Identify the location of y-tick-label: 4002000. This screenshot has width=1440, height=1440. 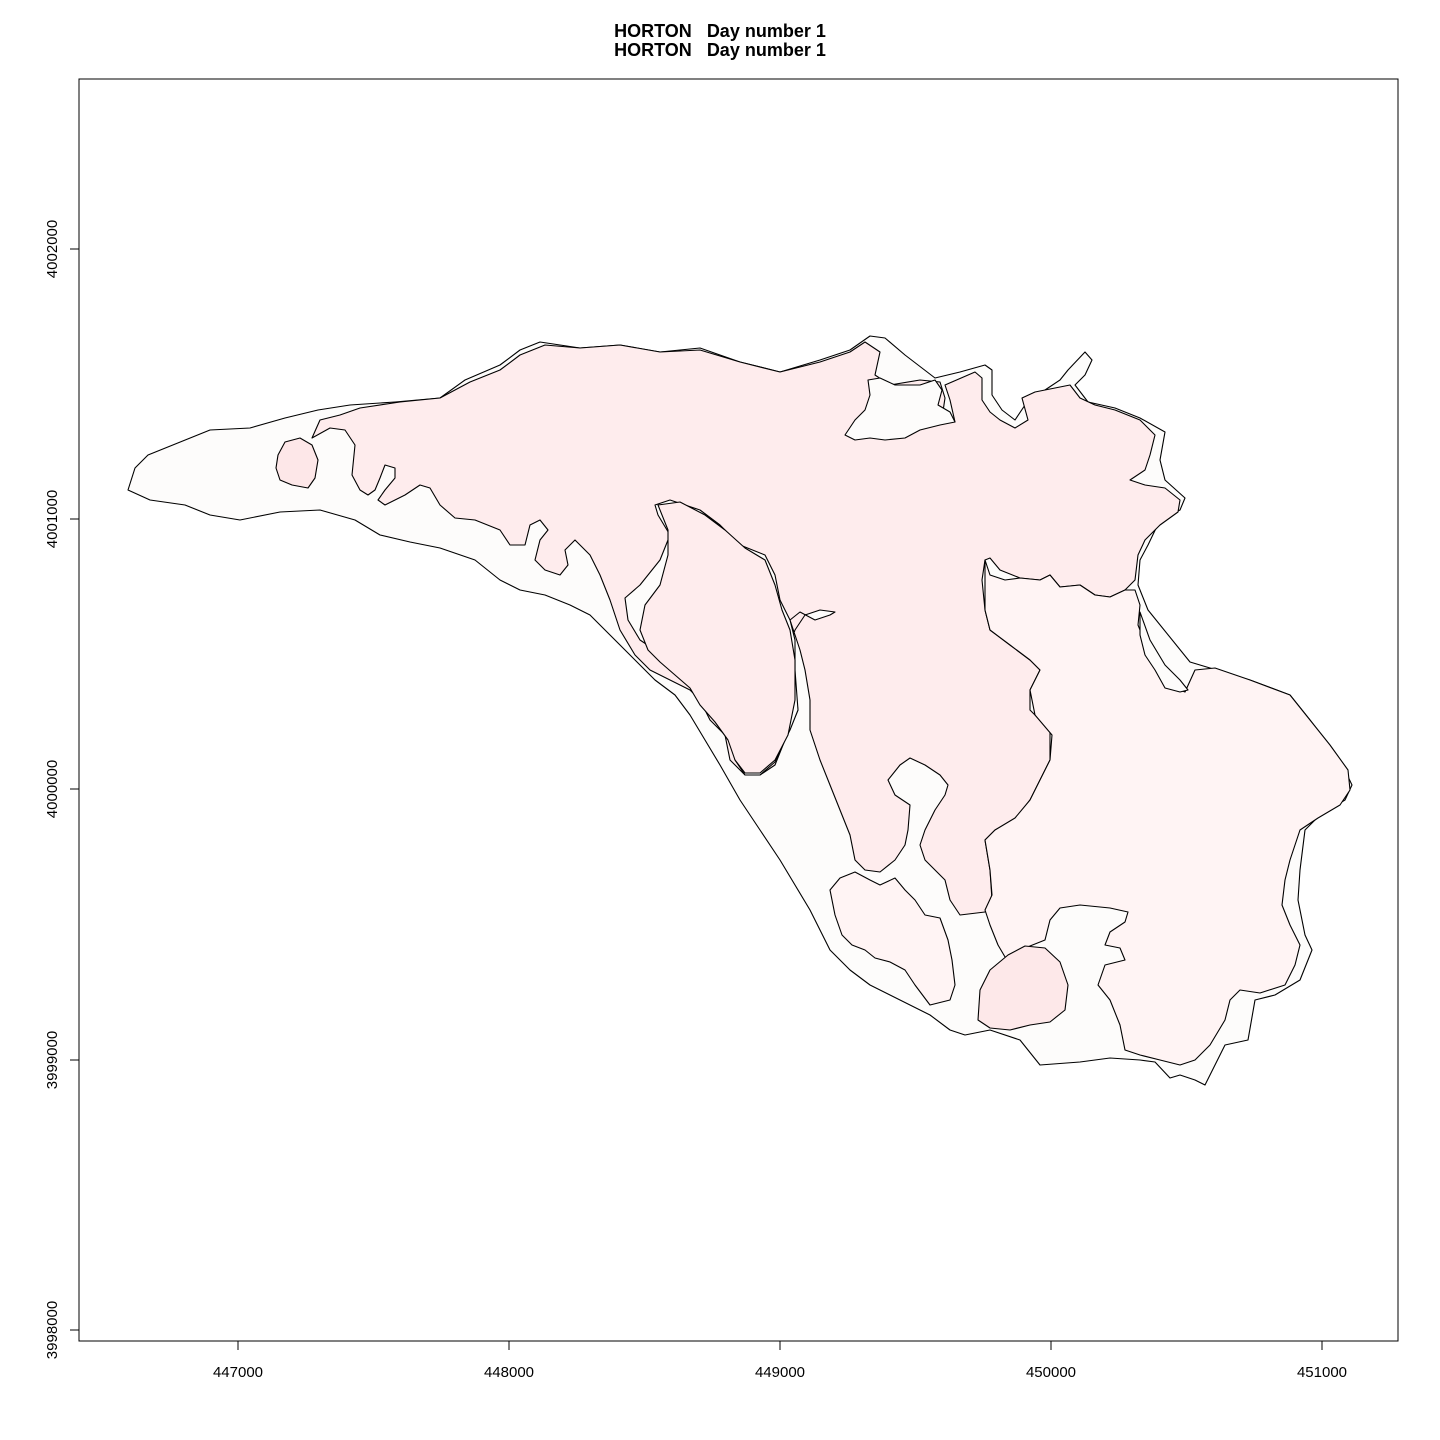
(52, 249).